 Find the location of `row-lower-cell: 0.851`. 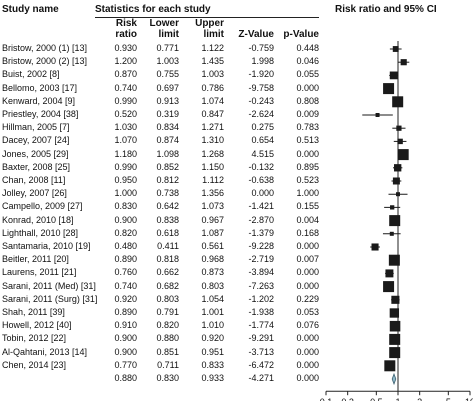

row-lower-cell: 0.851 is located at coordinates (167, 351).